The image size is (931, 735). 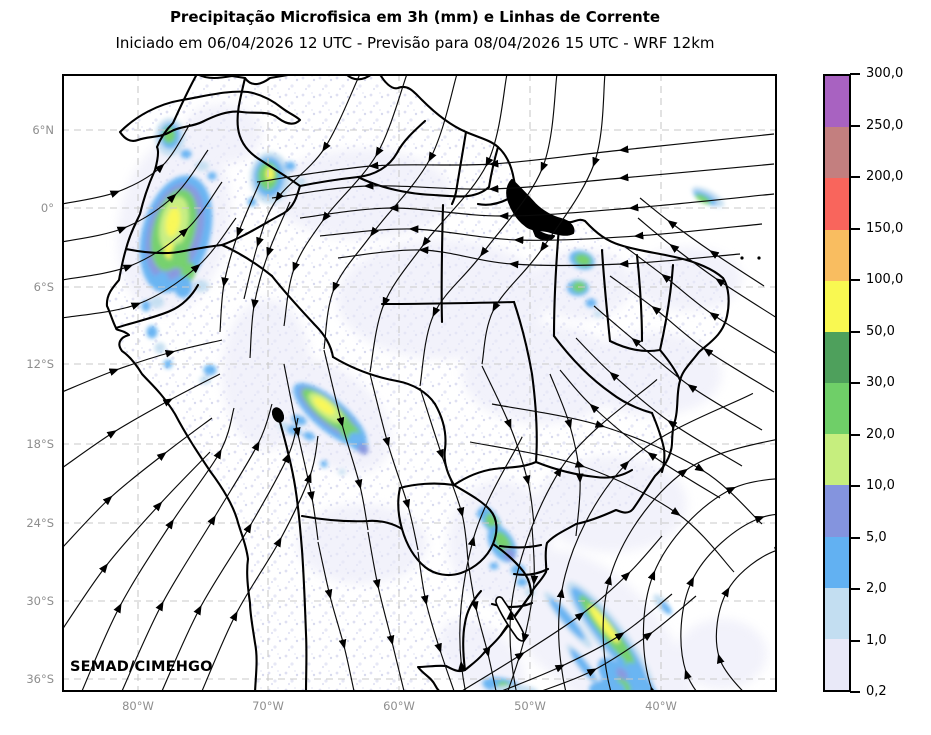 I want to click on watermark-label: SEMAD/CIMEHGO, so click(x=141, y=667).